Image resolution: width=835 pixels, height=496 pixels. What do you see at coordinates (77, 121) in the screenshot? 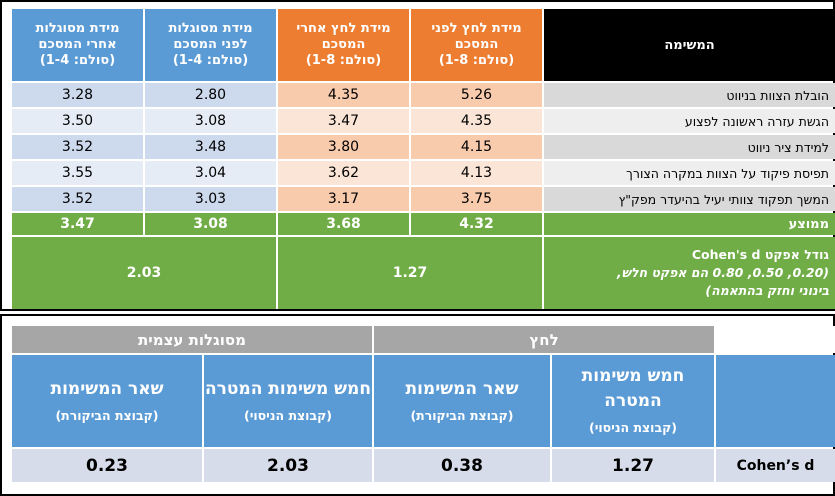
I see `efficacy-after-cell: 3.50` at bounding box center [77, 121].